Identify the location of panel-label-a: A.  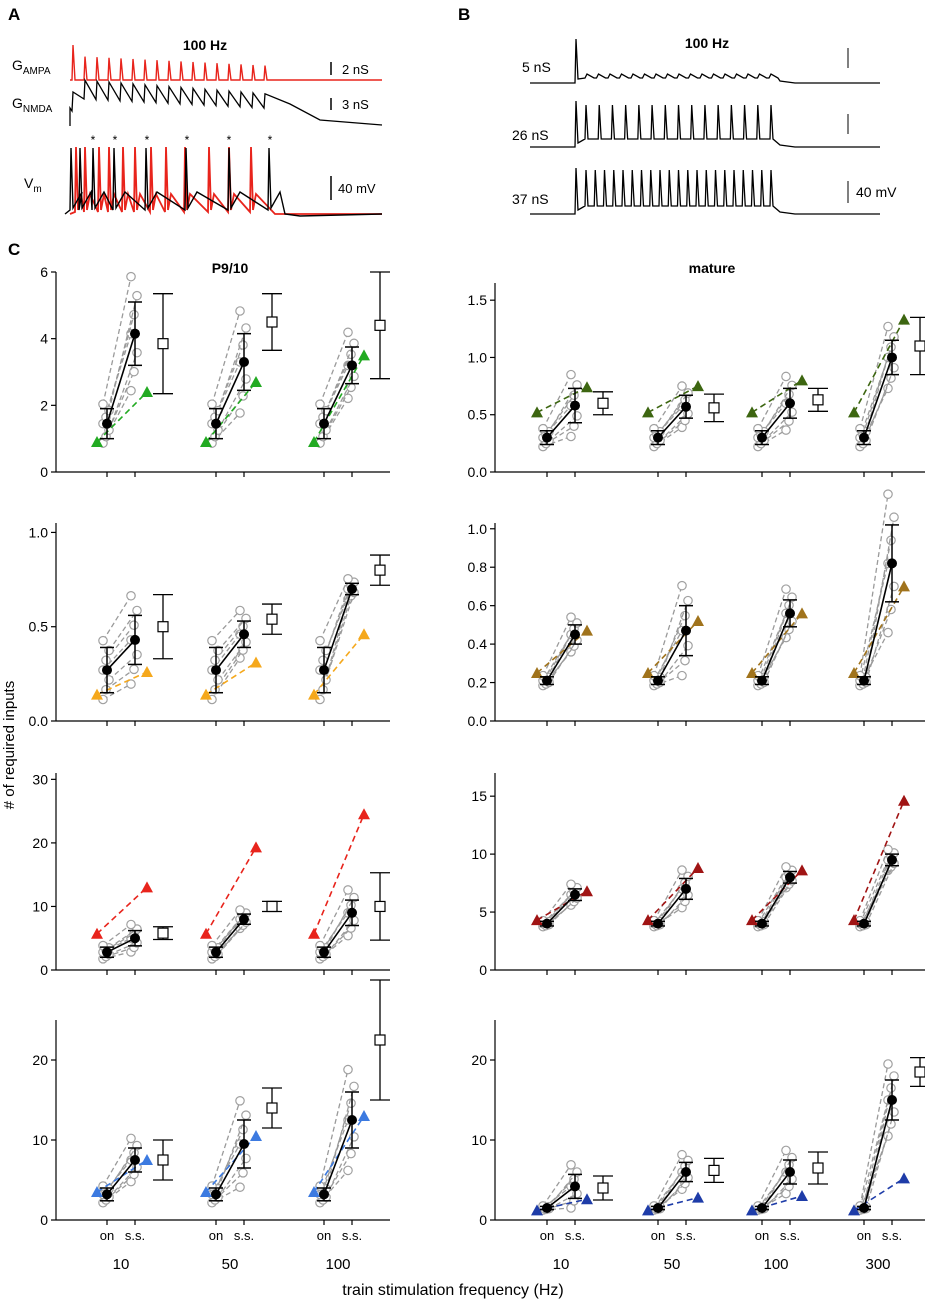
(14, 14).